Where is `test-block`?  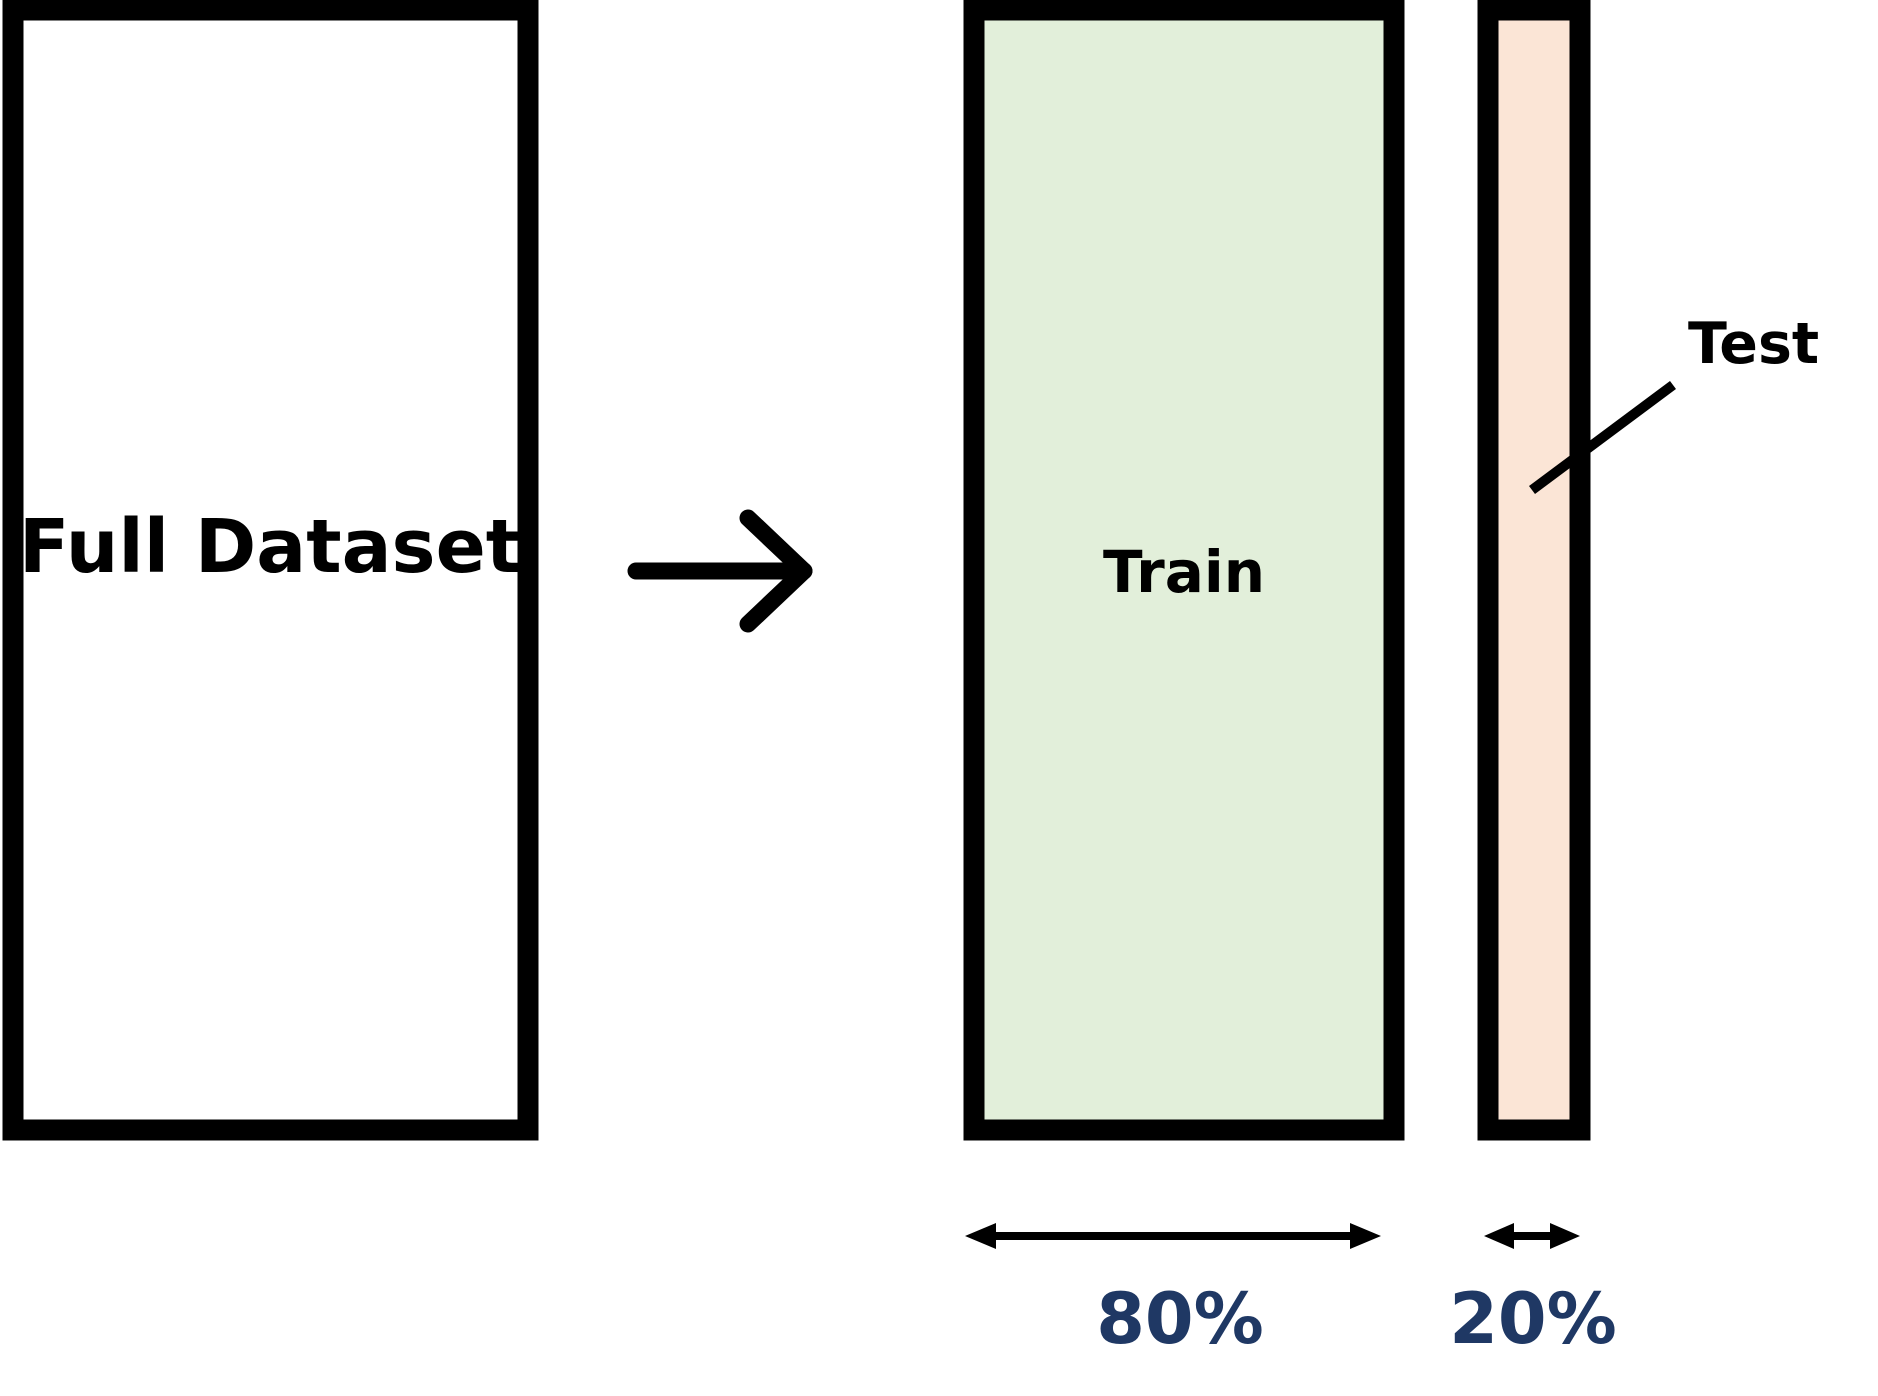
test-block is located at coordinates (1534, 570).